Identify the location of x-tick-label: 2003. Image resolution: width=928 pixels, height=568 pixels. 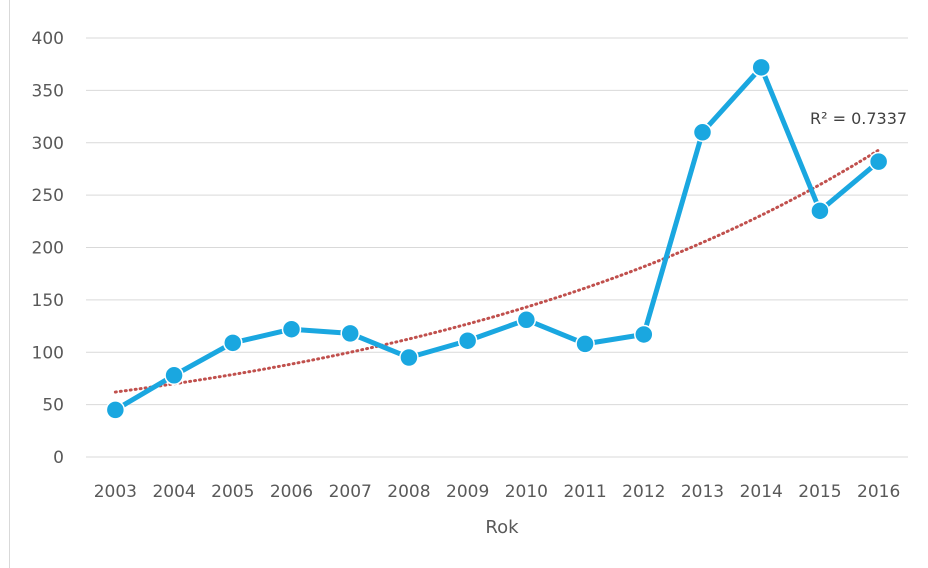
(115, 492).